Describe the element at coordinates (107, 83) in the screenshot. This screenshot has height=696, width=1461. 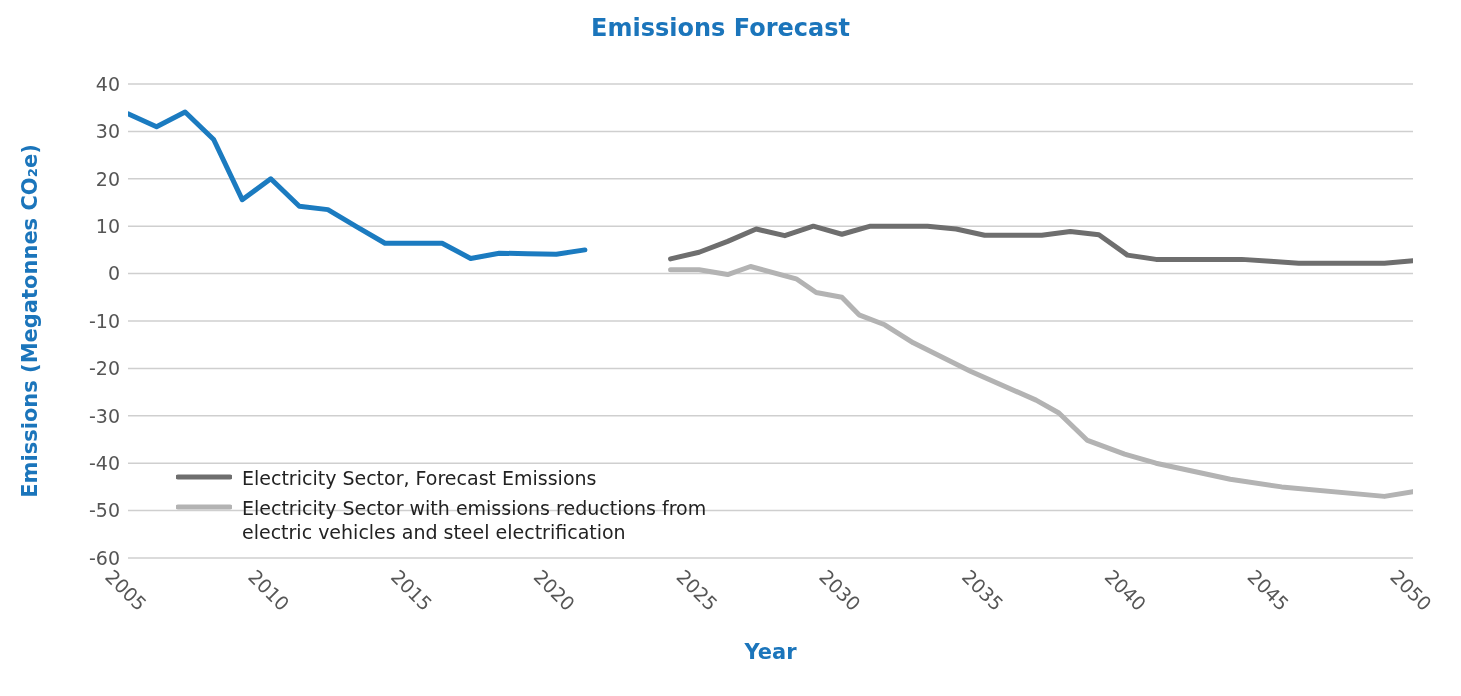
I see `y-tick-label: 40` at that location.